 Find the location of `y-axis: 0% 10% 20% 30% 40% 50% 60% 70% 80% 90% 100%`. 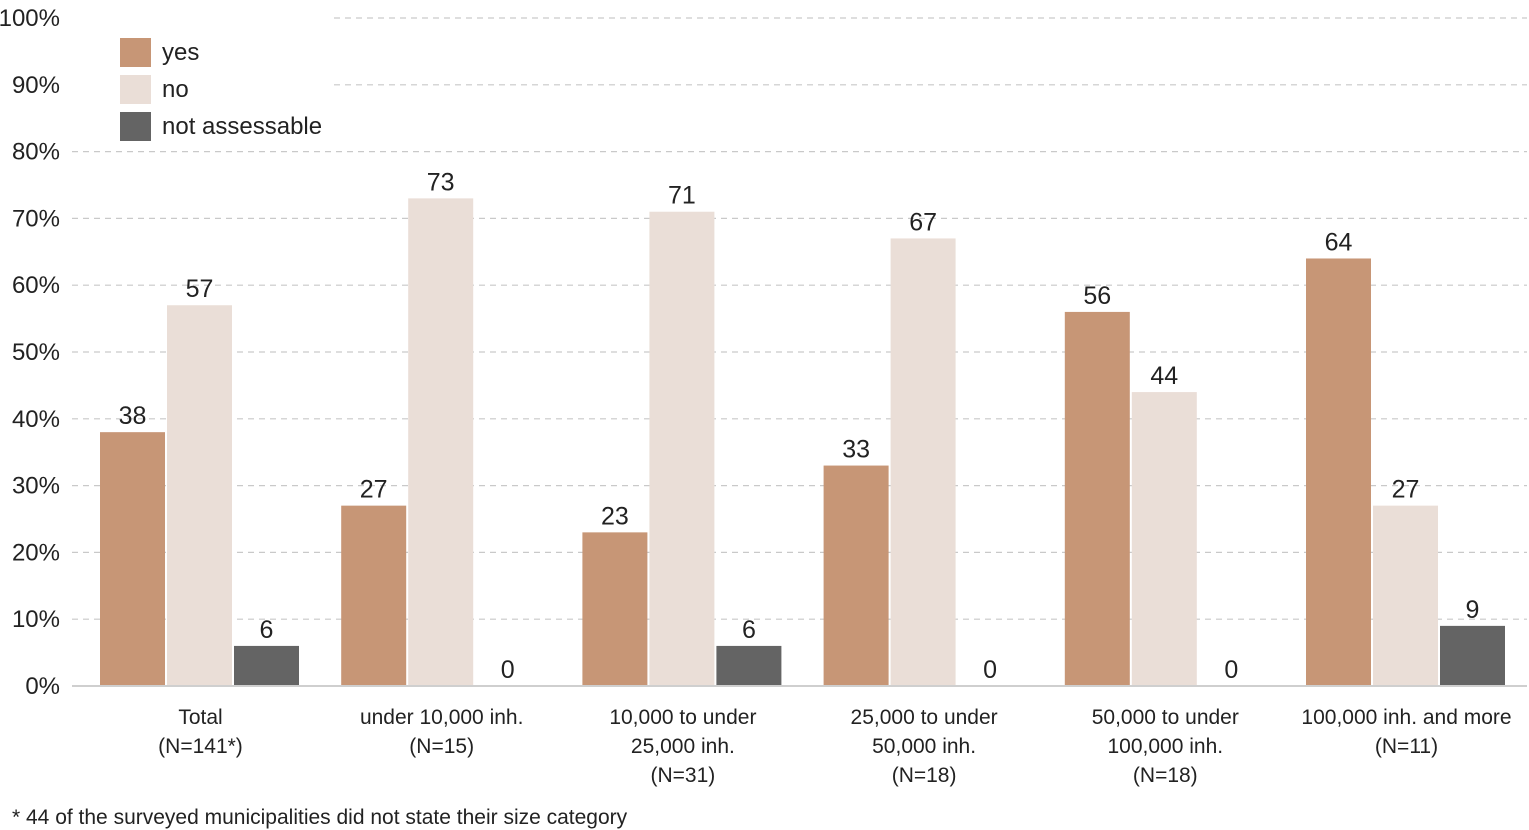

y-axis: 0% 10% 20% 30% 40% 50% 60% 70% 80% 90% 100% is located at coordinates (30, 352).